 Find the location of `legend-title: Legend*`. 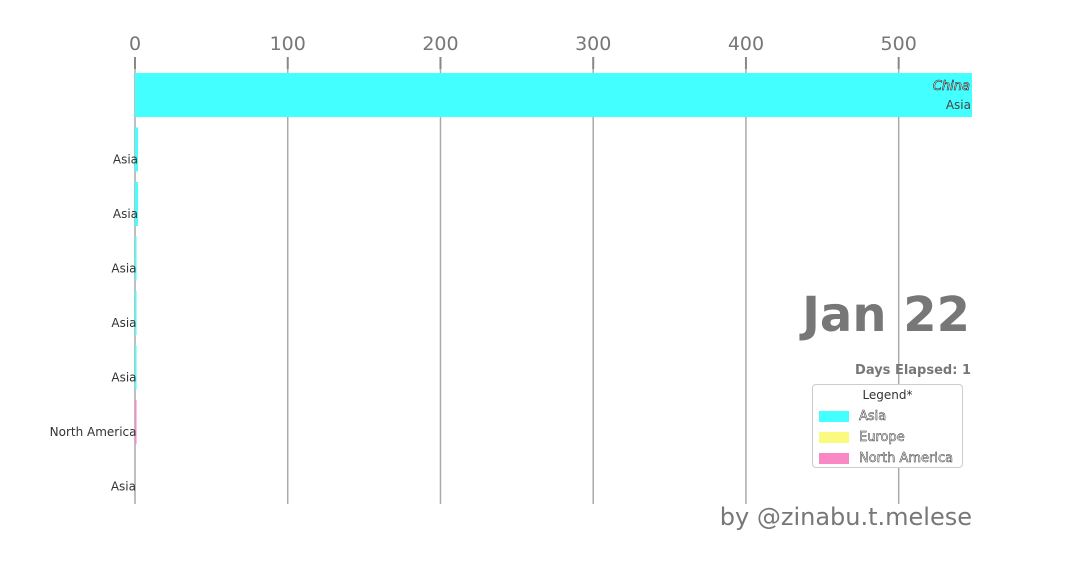

legend-title: Legend* is located at coordinates (887, 395).